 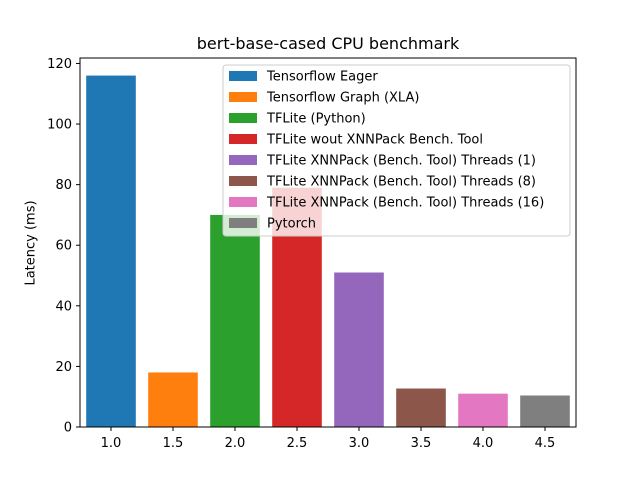 I want to click on x-tick-label: 4.0, so click(x=483, y=443).